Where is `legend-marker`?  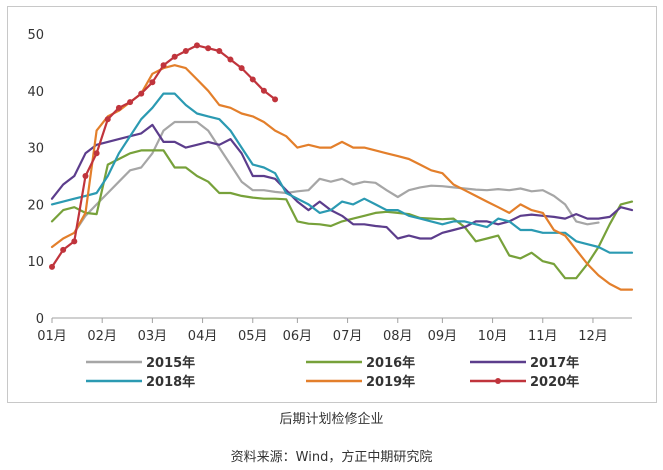
legend-marker is located at coordinates (498, 381).